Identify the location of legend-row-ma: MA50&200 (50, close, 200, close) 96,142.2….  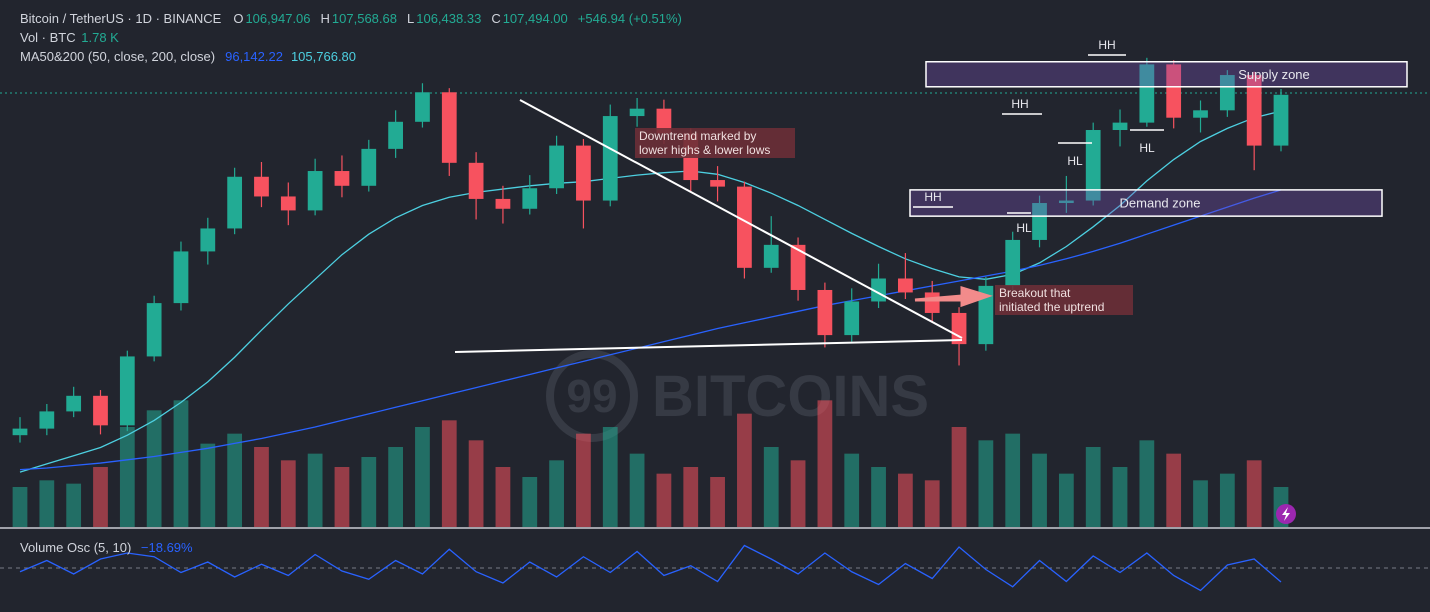
(189, 56).